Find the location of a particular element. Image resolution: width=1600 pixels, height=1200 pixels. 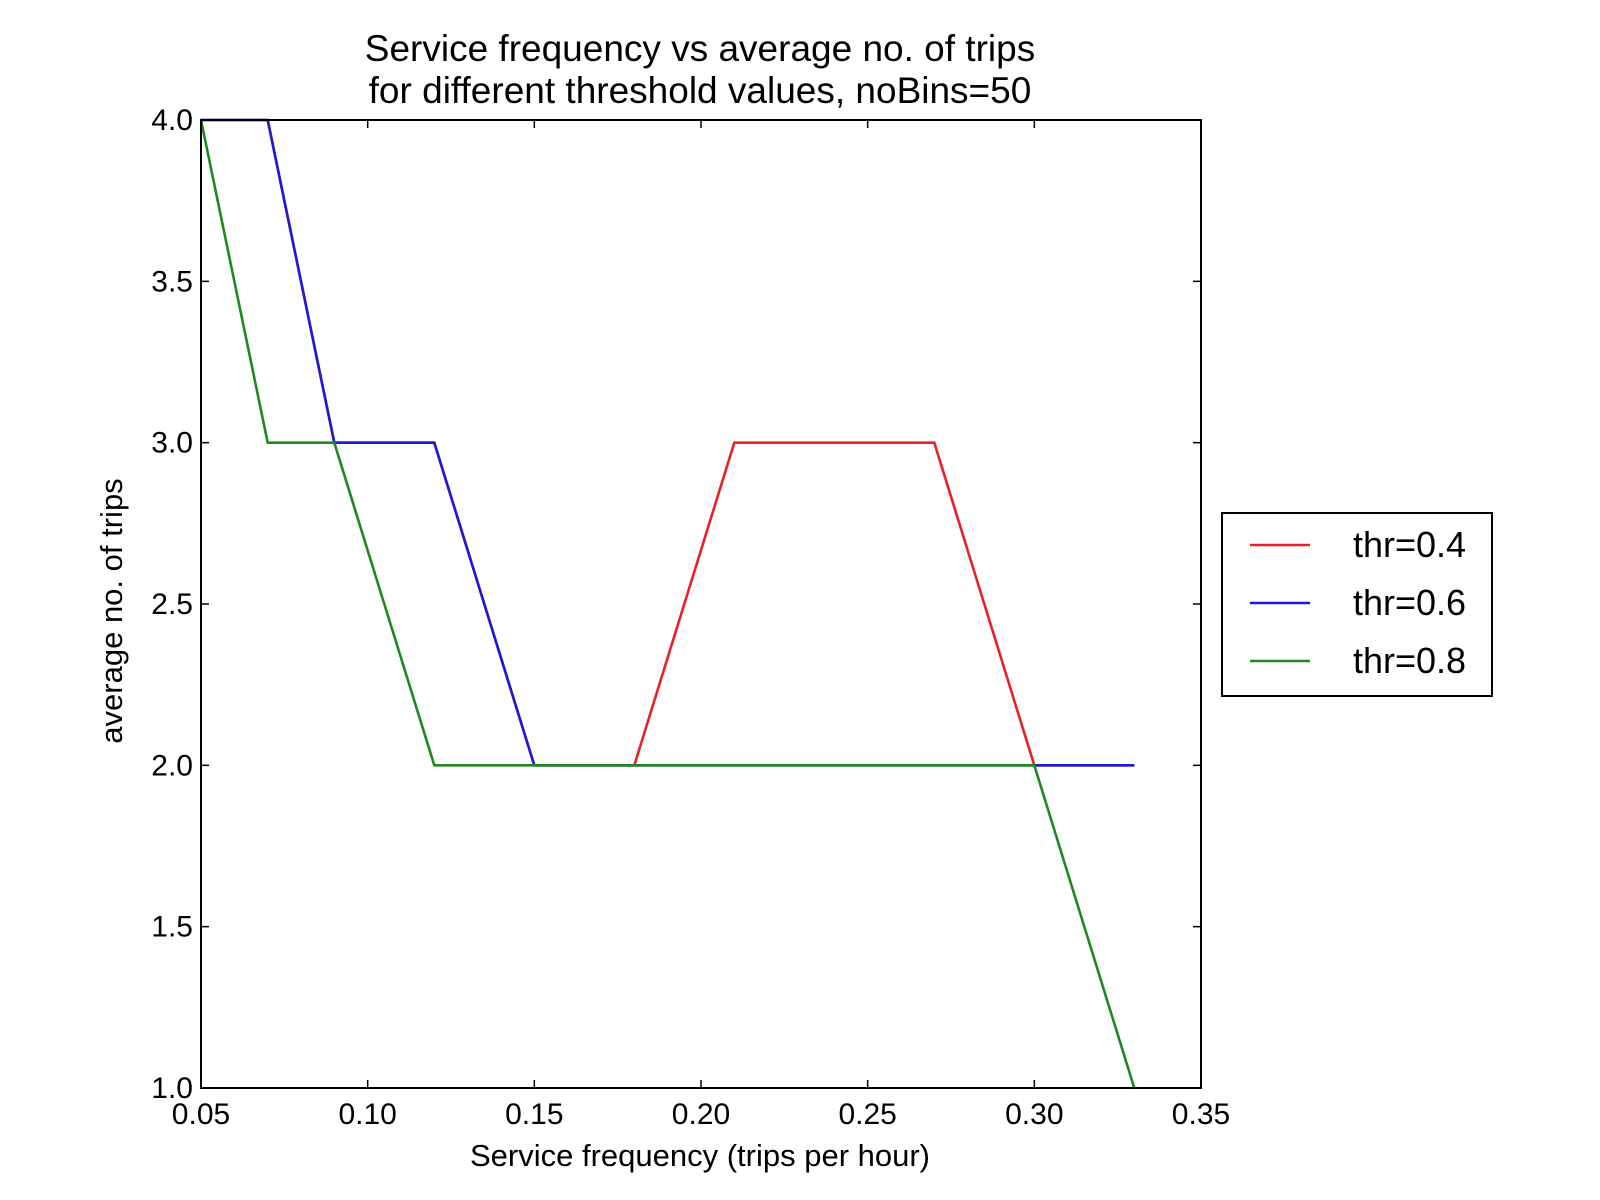

y-tick-label: 4.0 is located at coordinates (172, 120).